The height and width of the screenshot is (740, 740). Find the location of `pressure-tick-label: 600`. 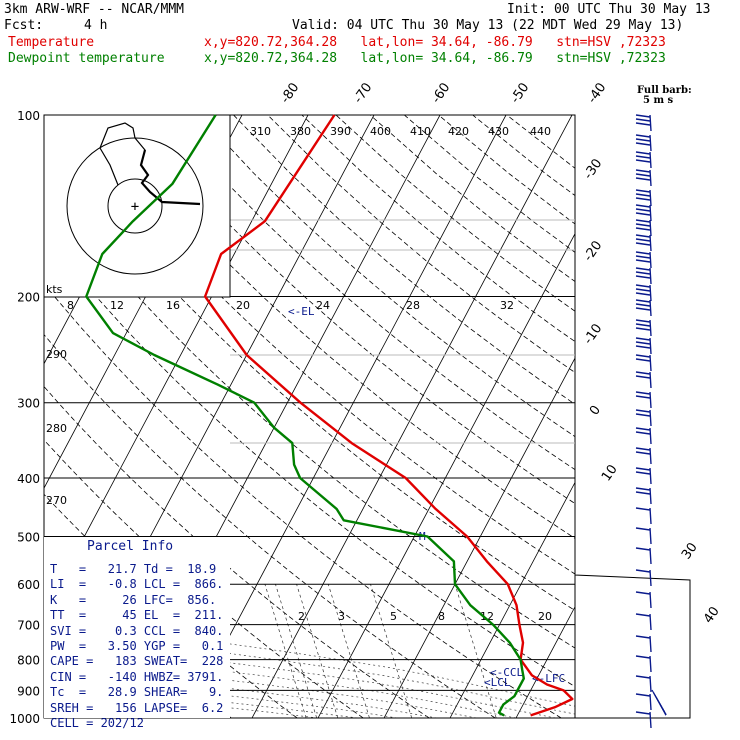

pressure-tick-label: 600 is located at coordinates (28, 585).